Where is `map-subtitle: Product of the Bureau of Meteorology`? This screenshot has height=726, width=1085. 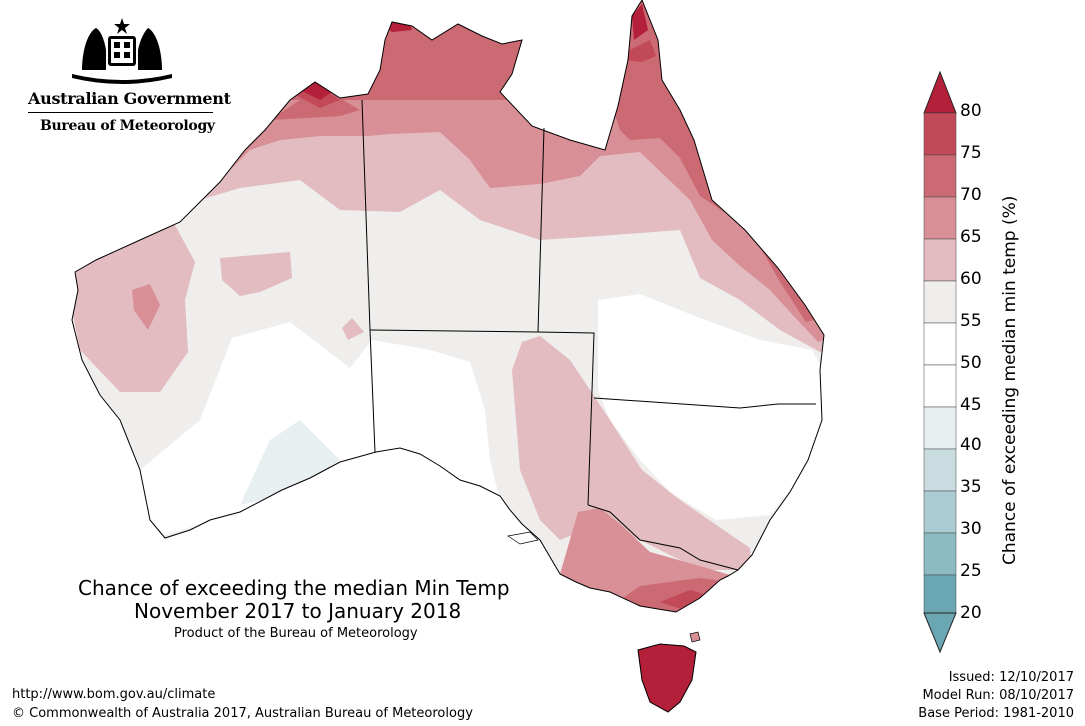
map-subtitle: Product of the Bureau of Meteorology is located at coordinates (296, 633).